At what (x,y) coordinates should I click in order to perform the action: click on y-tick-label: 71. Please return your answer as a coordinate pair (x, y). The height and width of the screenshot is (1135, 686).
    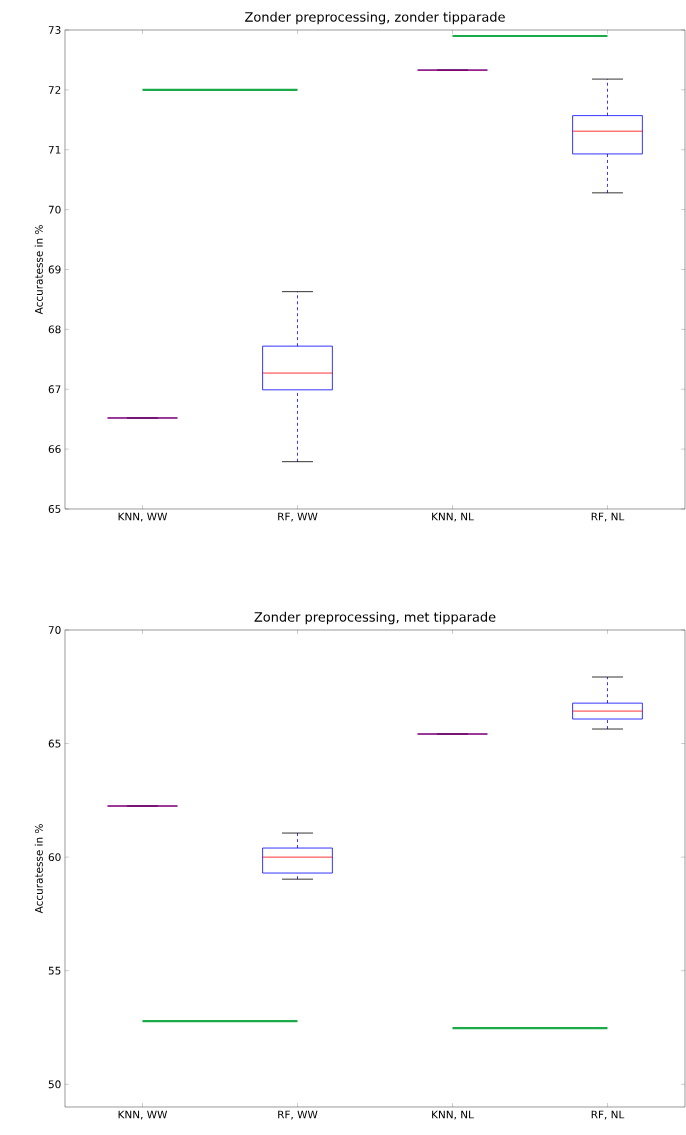
    Looking at the image, I should click on (54, 149).